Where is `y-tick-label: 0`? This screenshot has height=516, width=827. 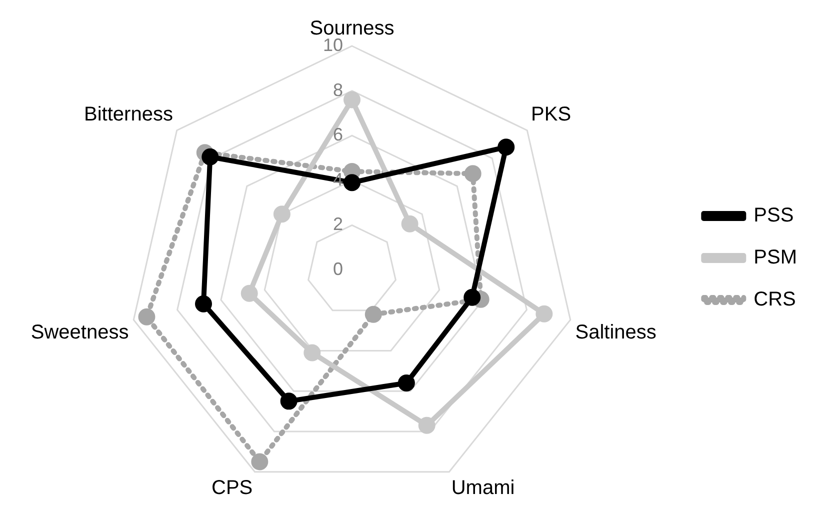
y-tick-label: 0 is located at coordinates (337, 268).